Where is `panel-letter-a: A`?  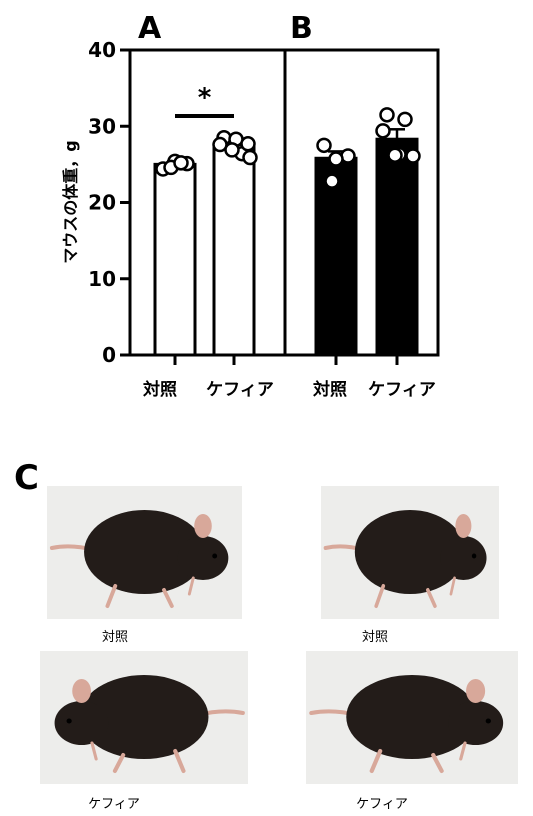 panel-letter-a: A is located at coordinates (150, 28).